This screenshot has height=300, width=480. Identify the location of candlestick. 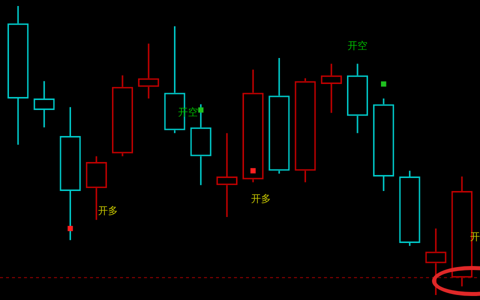
(253, 126).